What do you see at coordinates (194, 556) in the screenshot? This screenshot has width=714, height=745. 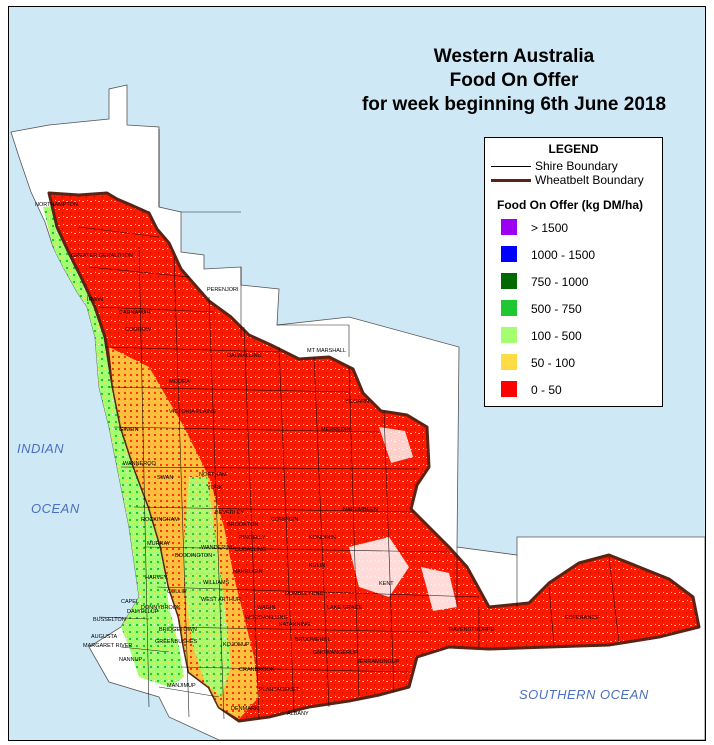 I see `place-label-boddington: BODDINGTON` at bounding box center [194, 556].